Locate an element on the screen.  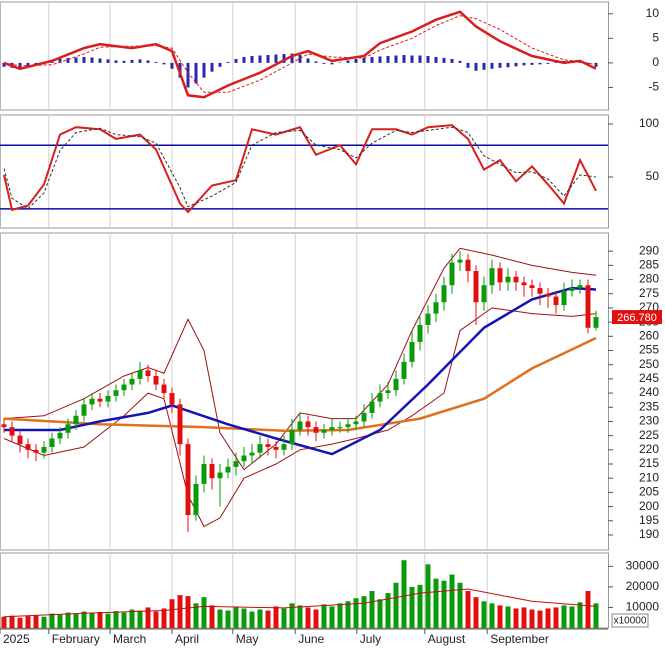
unit-box is located at coordinates (630, 620).